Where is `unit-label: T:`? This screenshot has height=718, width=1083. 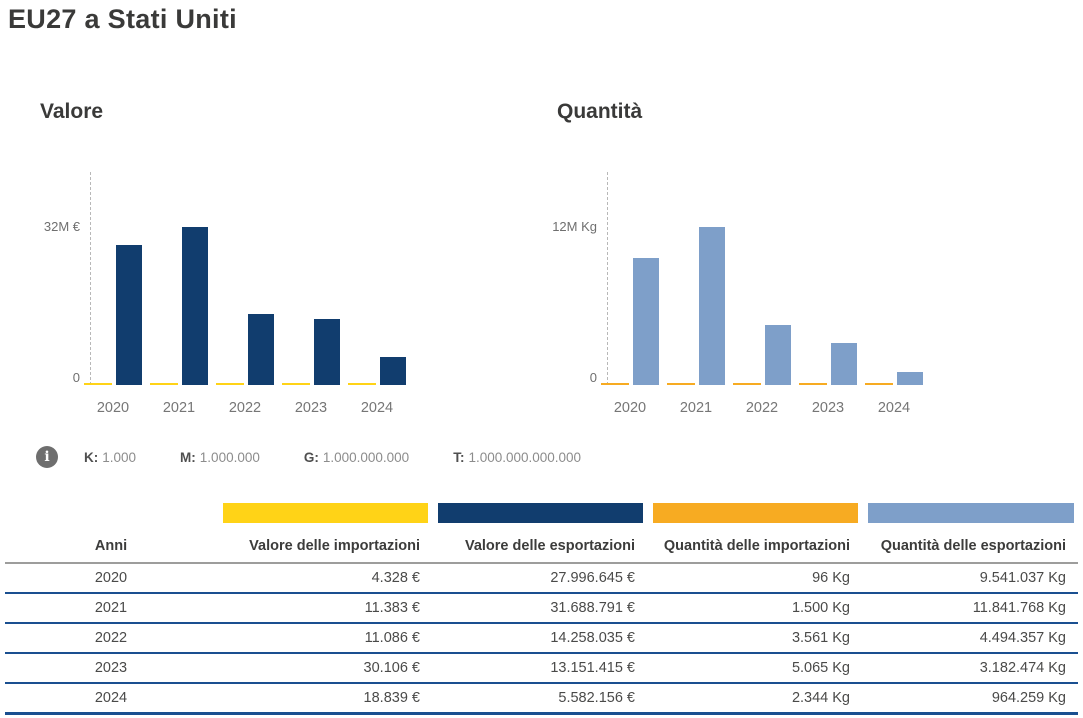 unit-label: T: is located at coordinates (459, 457).